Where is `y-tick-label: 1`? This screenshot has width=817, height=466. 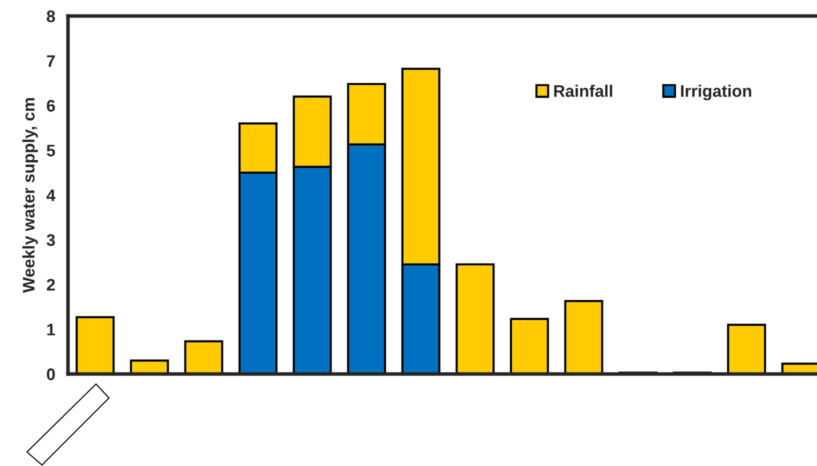 y-tick-label: 1 is located at coordinates (51, 330).